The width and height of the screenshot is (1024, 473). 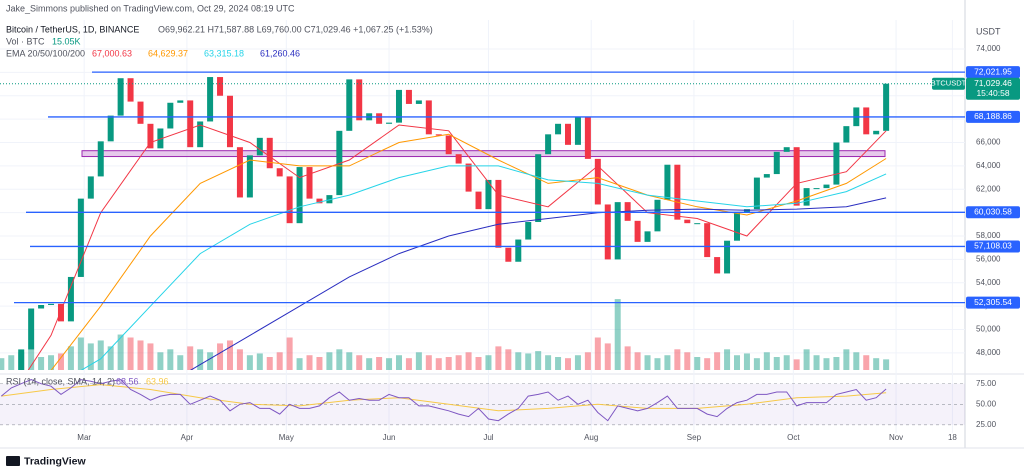 What do you see at coordinates (168, 53) in the screenshot?
I see `ema-value: 64,629.37` at bounding box center [168, 53].